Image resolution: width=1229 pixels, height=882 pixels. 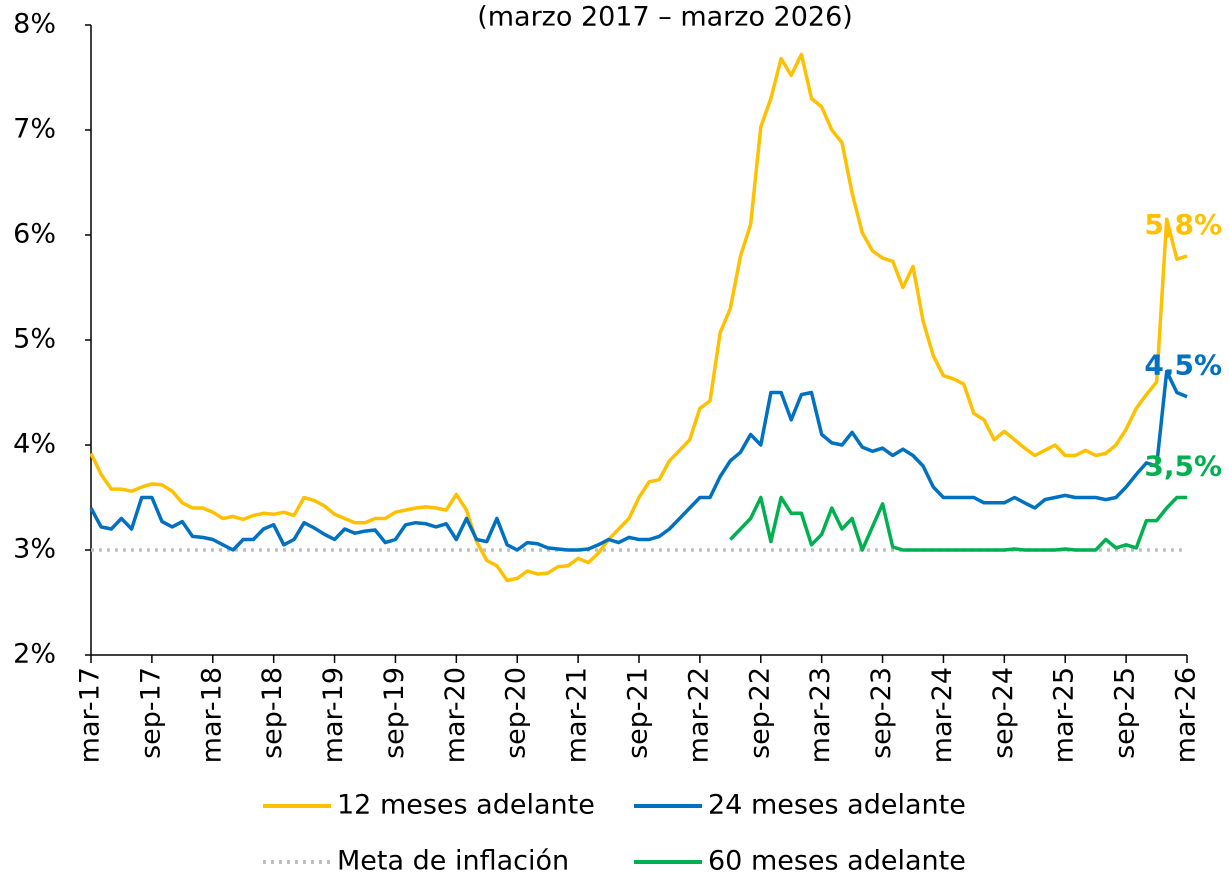 What do you see at coordinates (466, 805) in the screenshot?
I see `legend-label: 12 meses adelante` at bounding box center [466, 805].